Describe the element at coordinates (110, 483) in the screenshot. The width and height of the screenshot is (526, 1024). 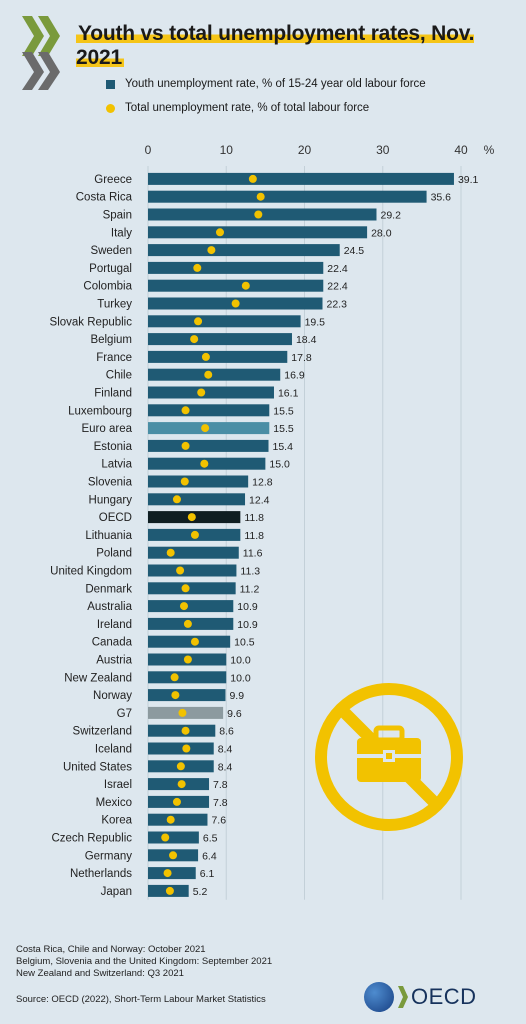
I see `category-label: Slovenia` at that location.